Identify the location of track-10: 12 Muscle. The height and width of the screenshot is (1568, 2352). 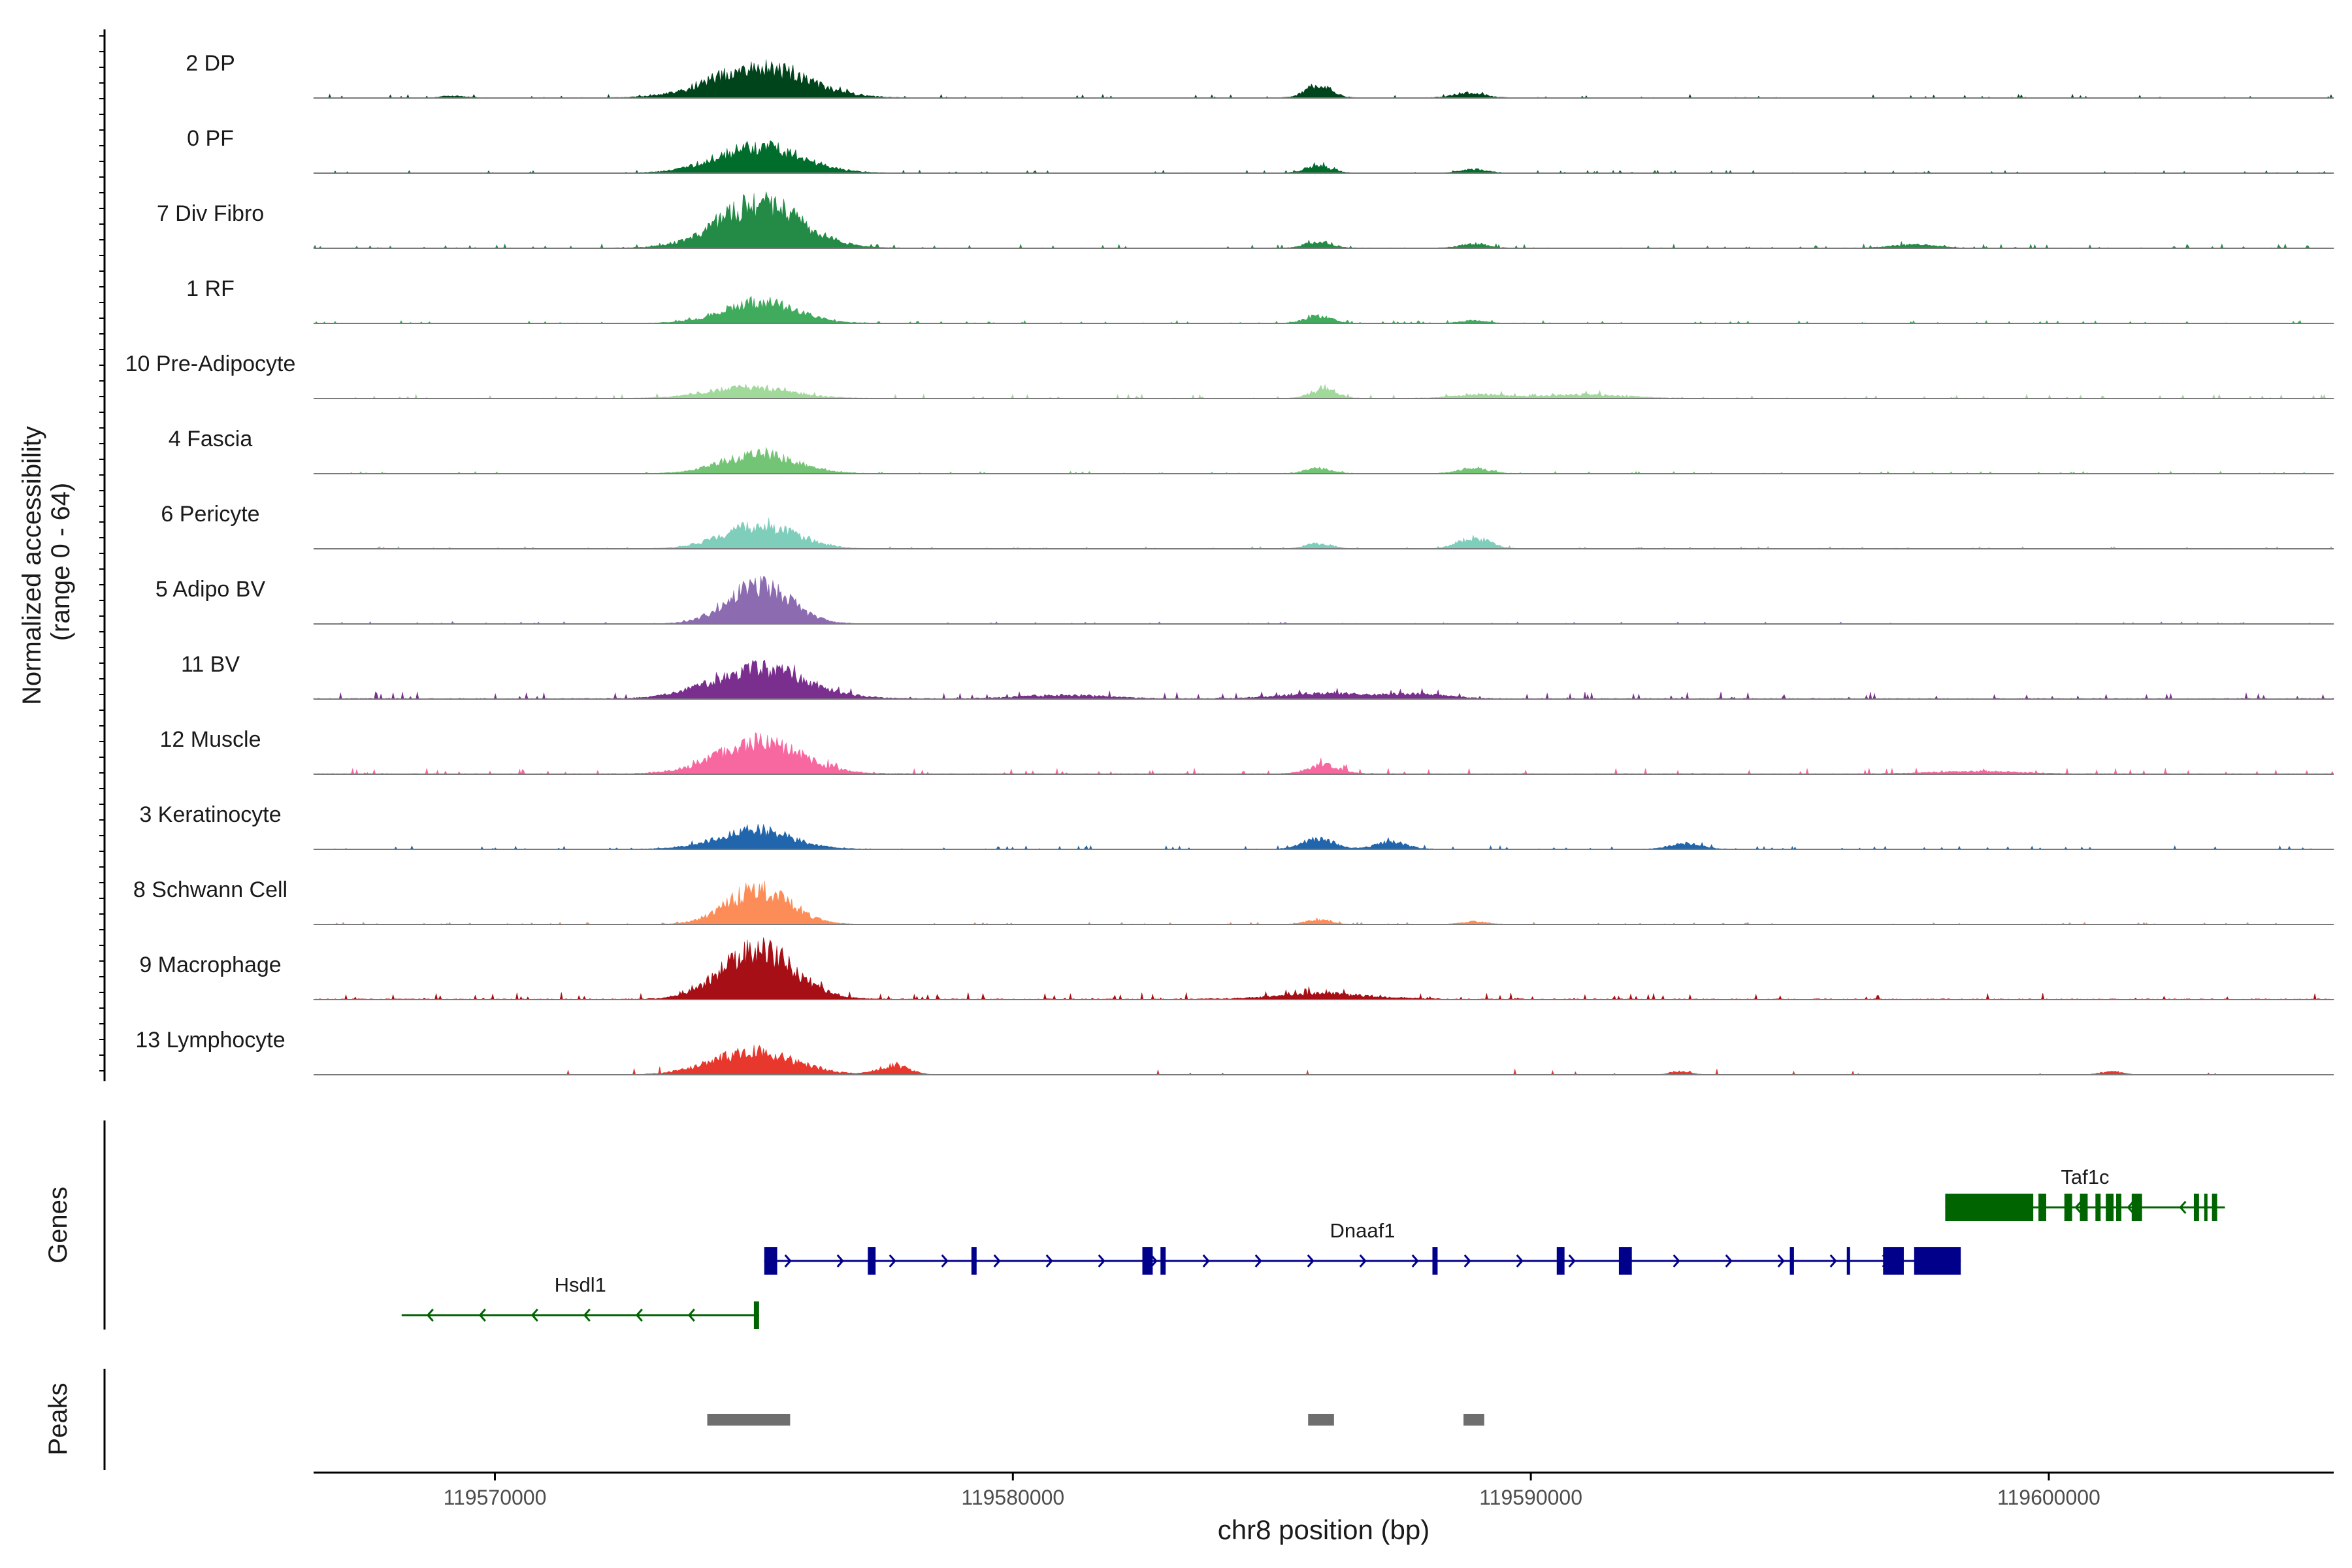
(1247, 751).